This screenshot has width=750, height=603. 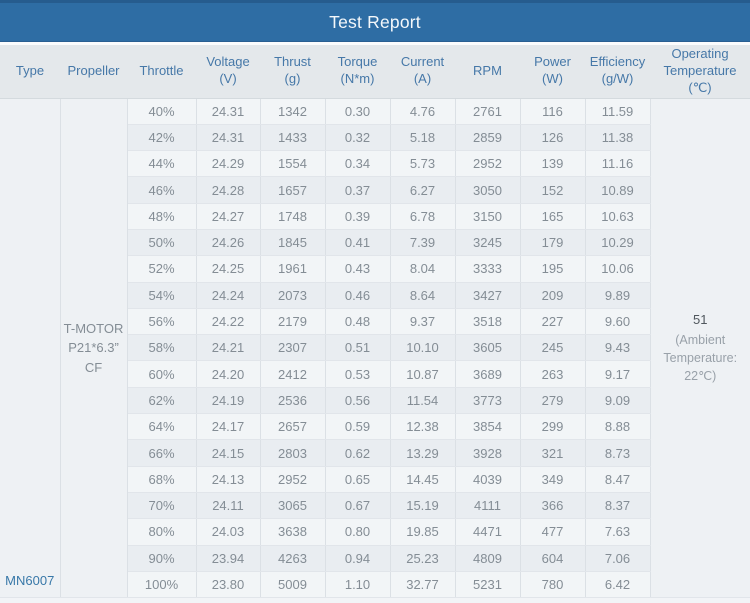 I want to click on throttle-cell: 50%, so click(x=162, y=243).